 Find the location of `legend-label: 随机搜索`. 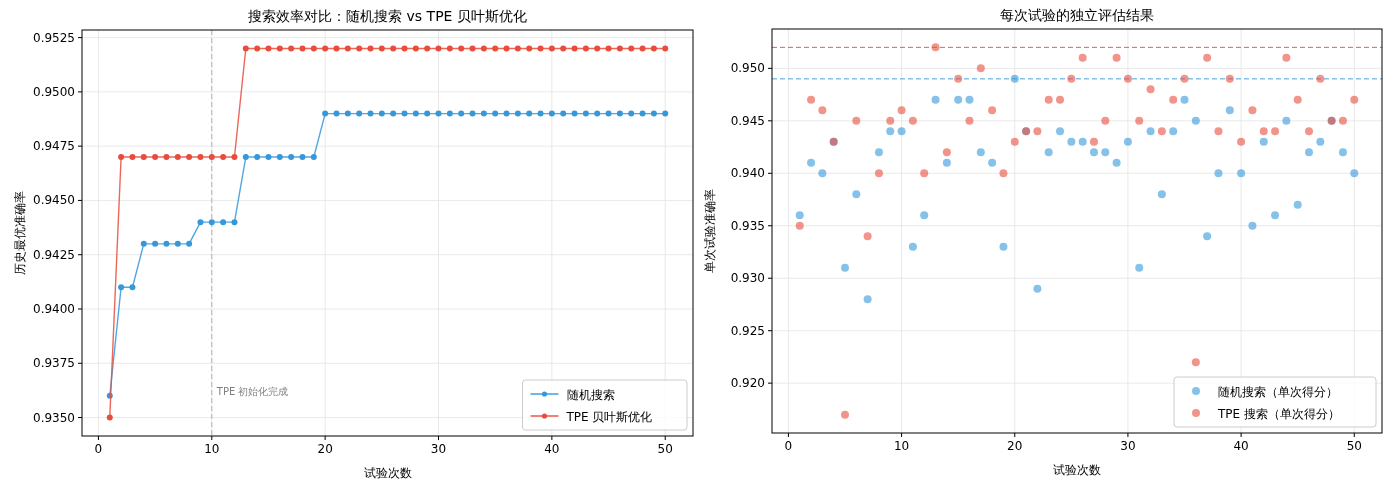

legend-label: 随机搜索 is located at coordinates (590, 395).